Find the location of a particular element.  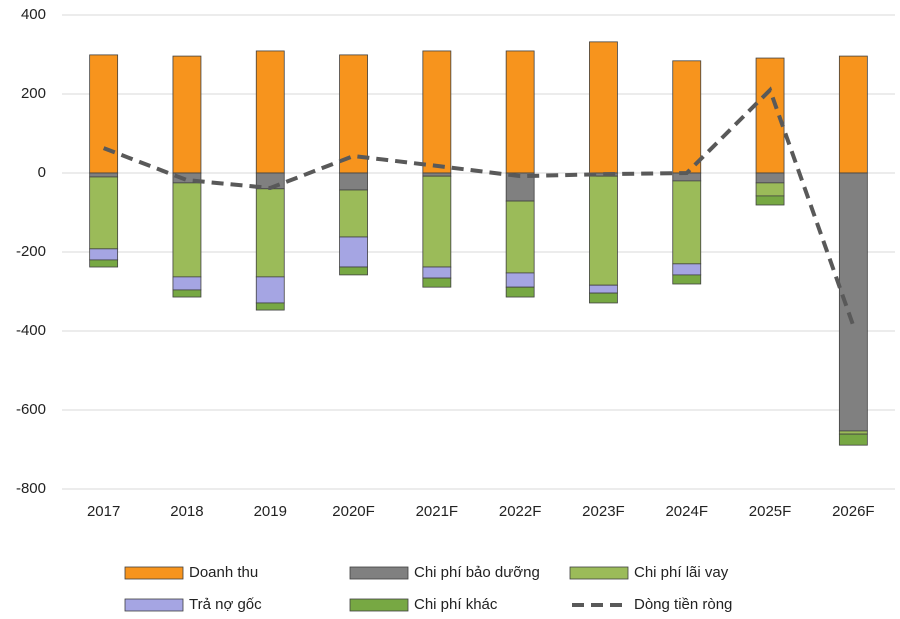

x-tick-label: 2019 is located at coordinates (270, 511).